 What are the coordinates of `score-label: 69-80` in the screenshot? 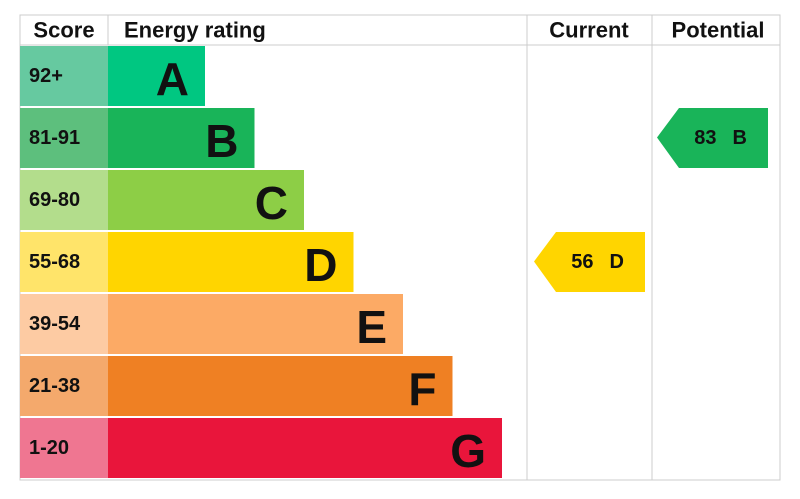 It's located at (54, 200).